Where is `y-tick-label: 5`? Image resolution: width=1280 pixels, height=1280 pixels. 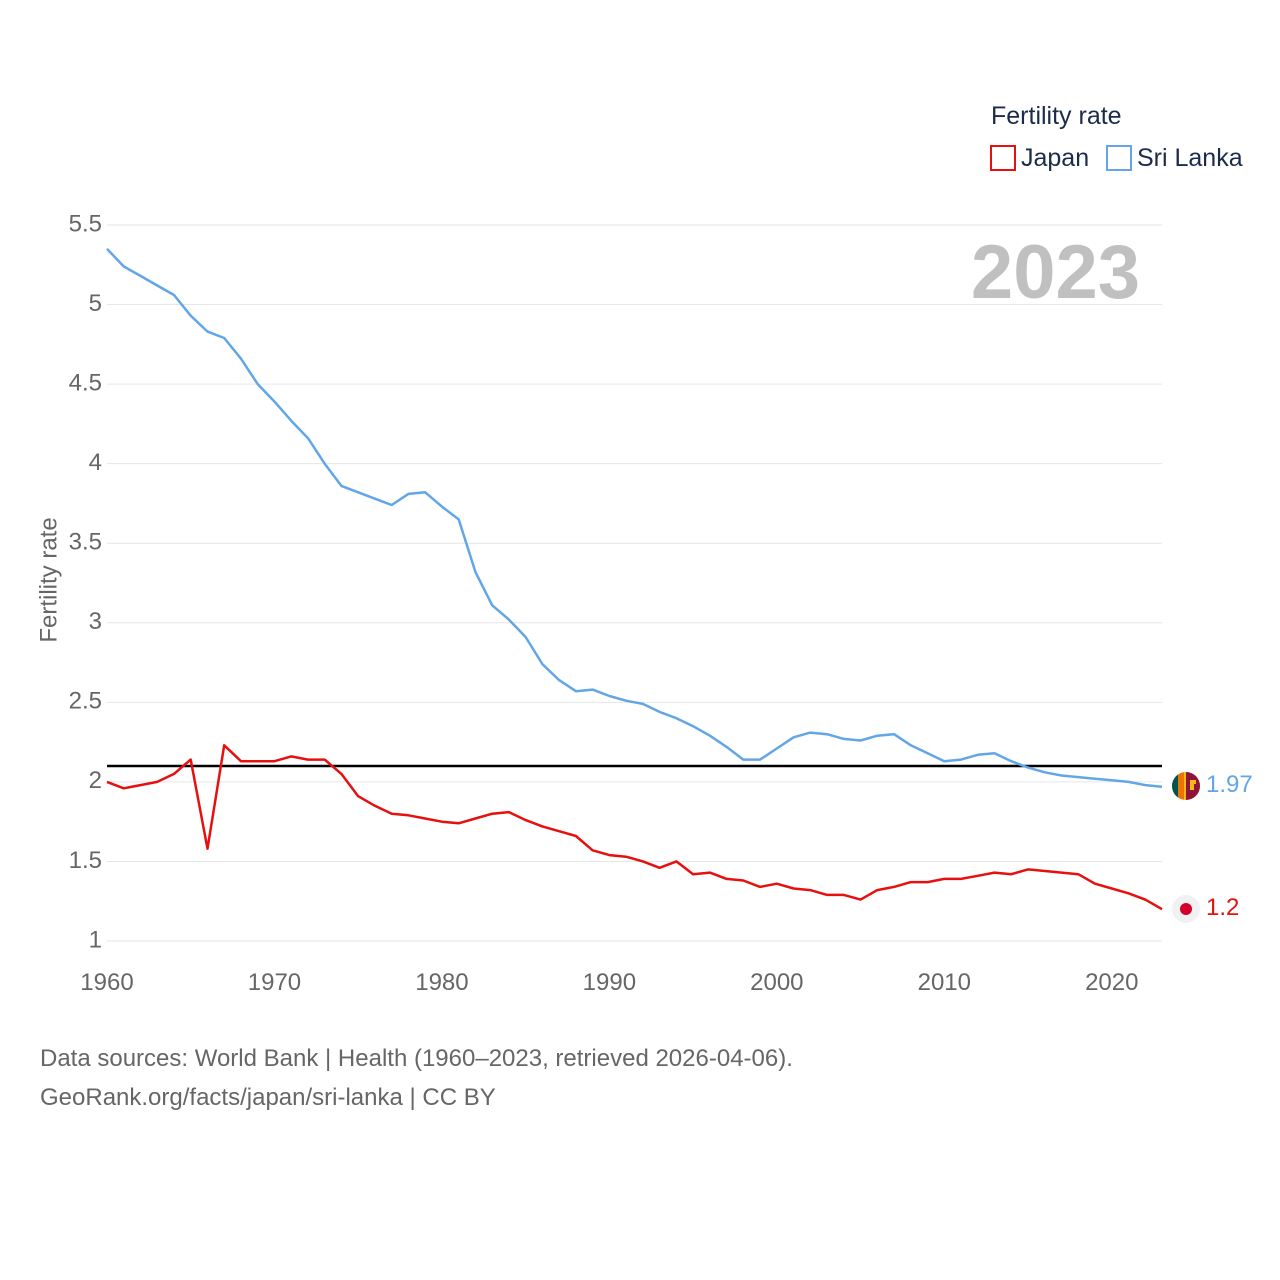 y-tick-label: 5 is located at coordinates (95, 303).